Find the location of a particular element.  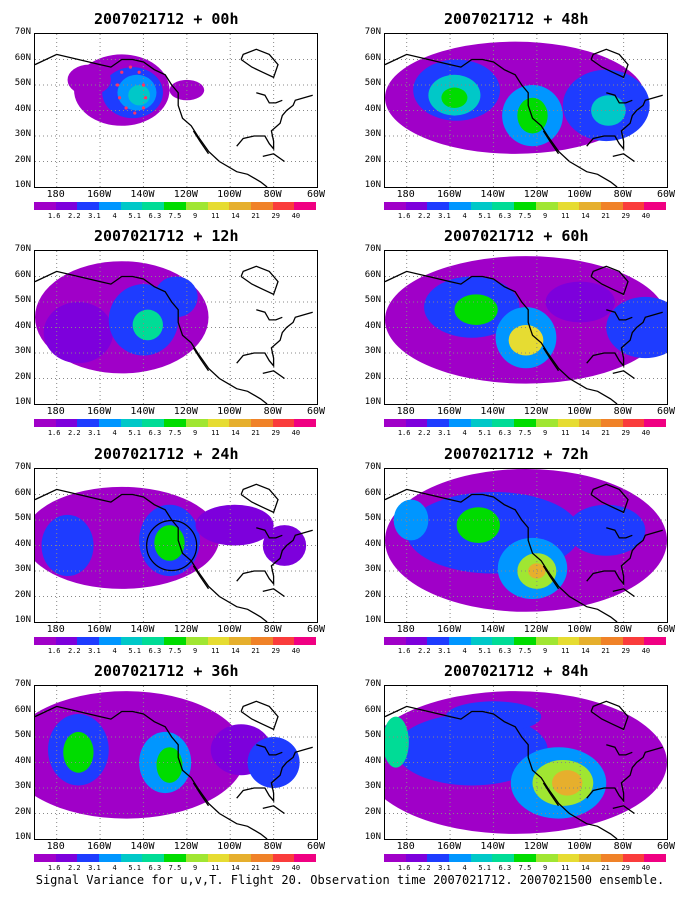

variance-field is located at coordinates (526, 762).